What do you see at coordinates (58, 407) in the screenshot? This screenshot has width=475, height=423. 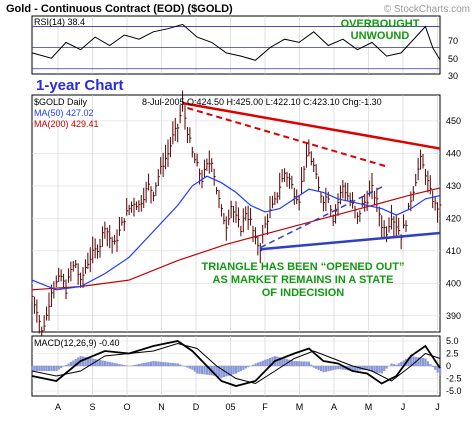 I see `x-axis-label: A` at bounding box center [58, 407].